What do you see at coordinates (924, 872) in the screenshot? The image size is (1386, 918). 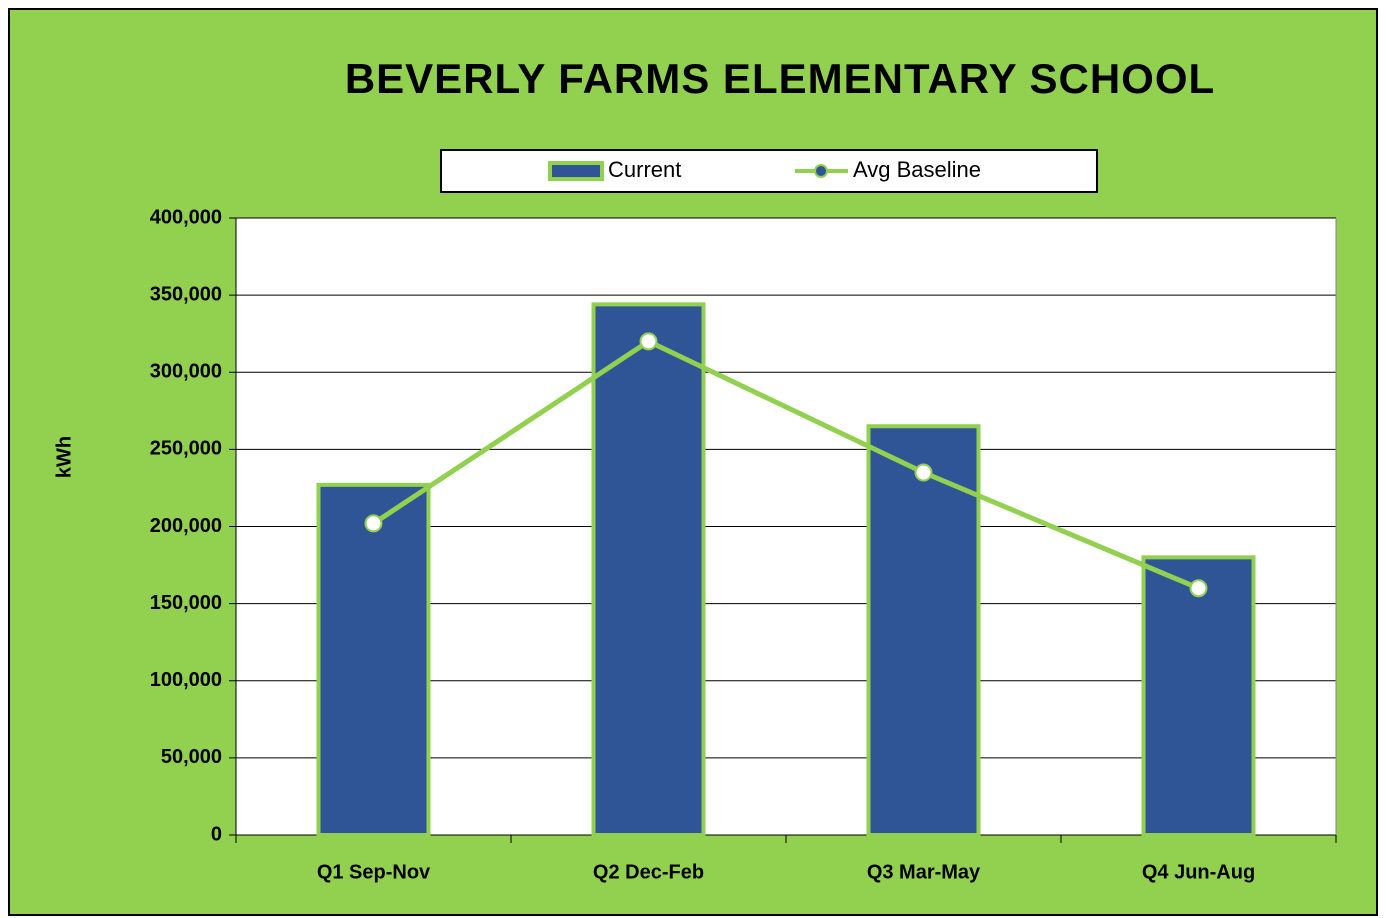 I see `x-tick-label: Q3 Mar-May` at bounding box center [924, 872].